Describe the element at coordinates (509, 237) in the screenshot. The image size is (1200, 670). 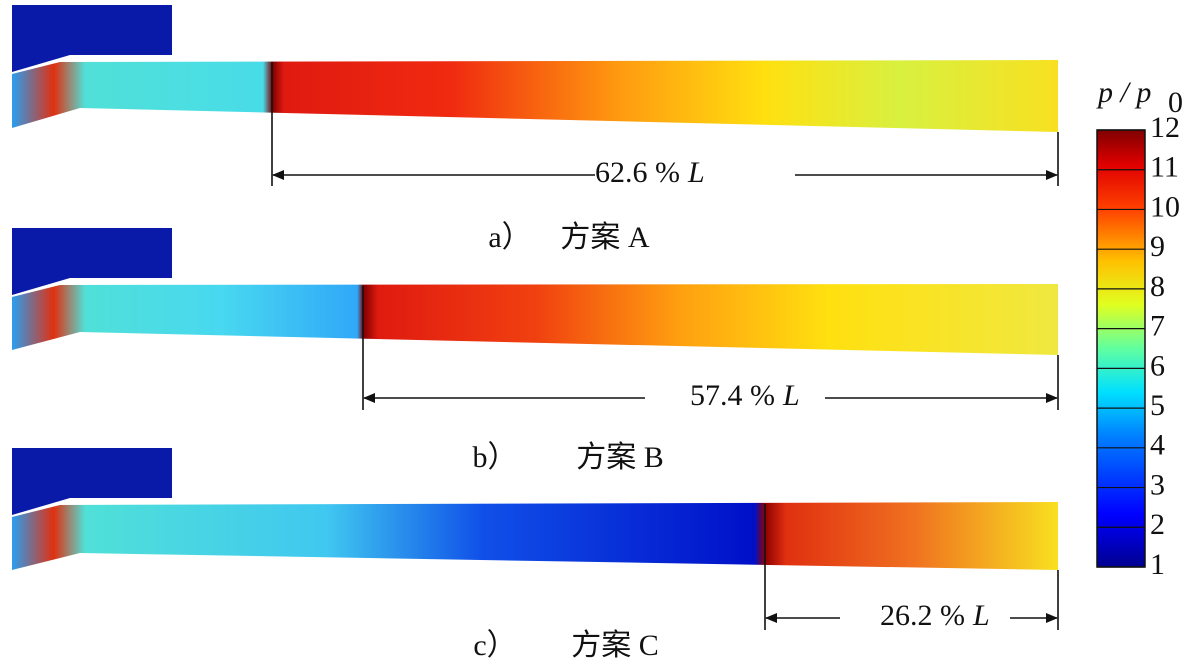
I see `caption-label: a）` at that location.